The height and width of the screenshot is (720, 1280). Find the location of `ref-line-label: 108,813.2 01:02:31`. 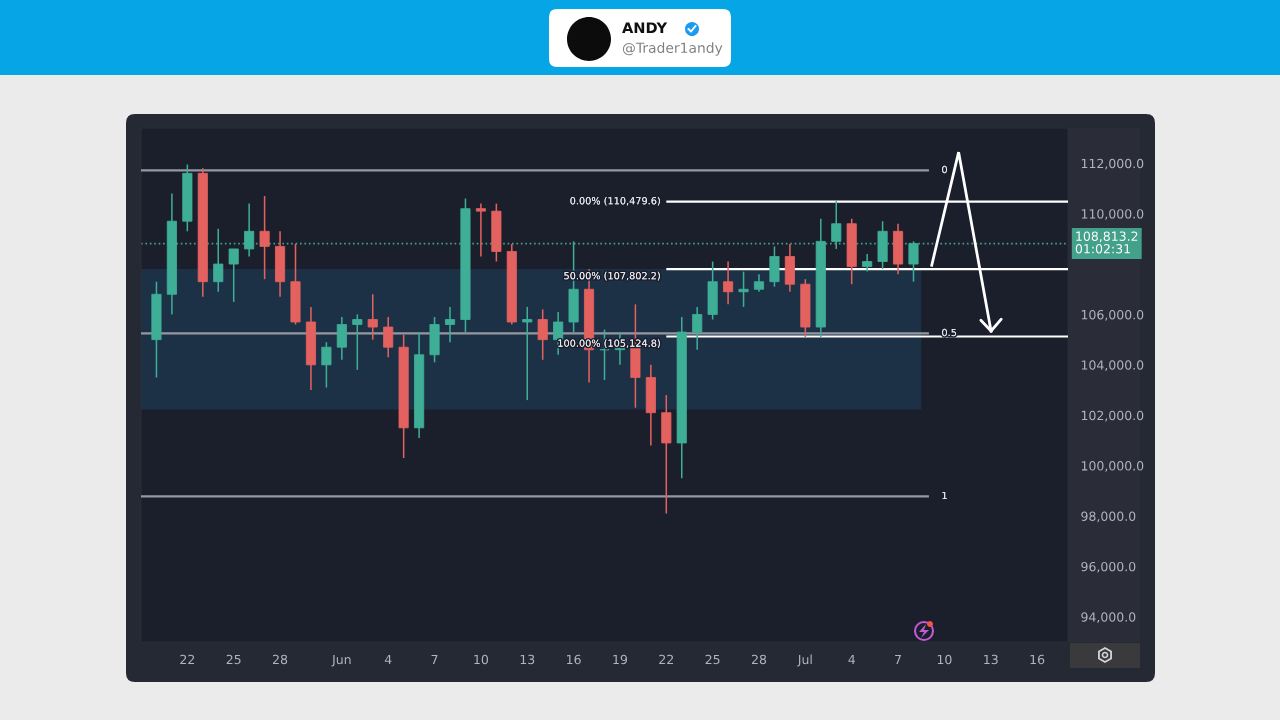

ref-line-label: 108,813.2 01:02:31 is located at coordinates (1106, 242).